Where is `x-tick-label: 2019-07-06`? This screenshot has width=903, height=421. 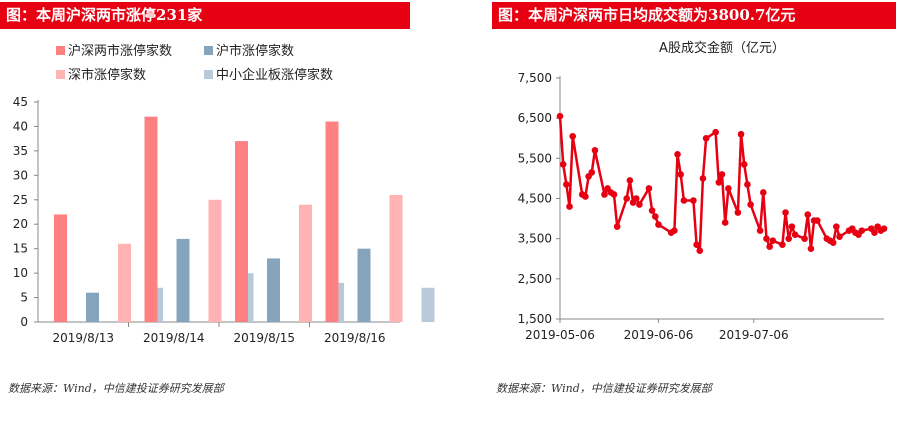
x-tick-label: 2019-07-06 is located at coordinates (754, 335).